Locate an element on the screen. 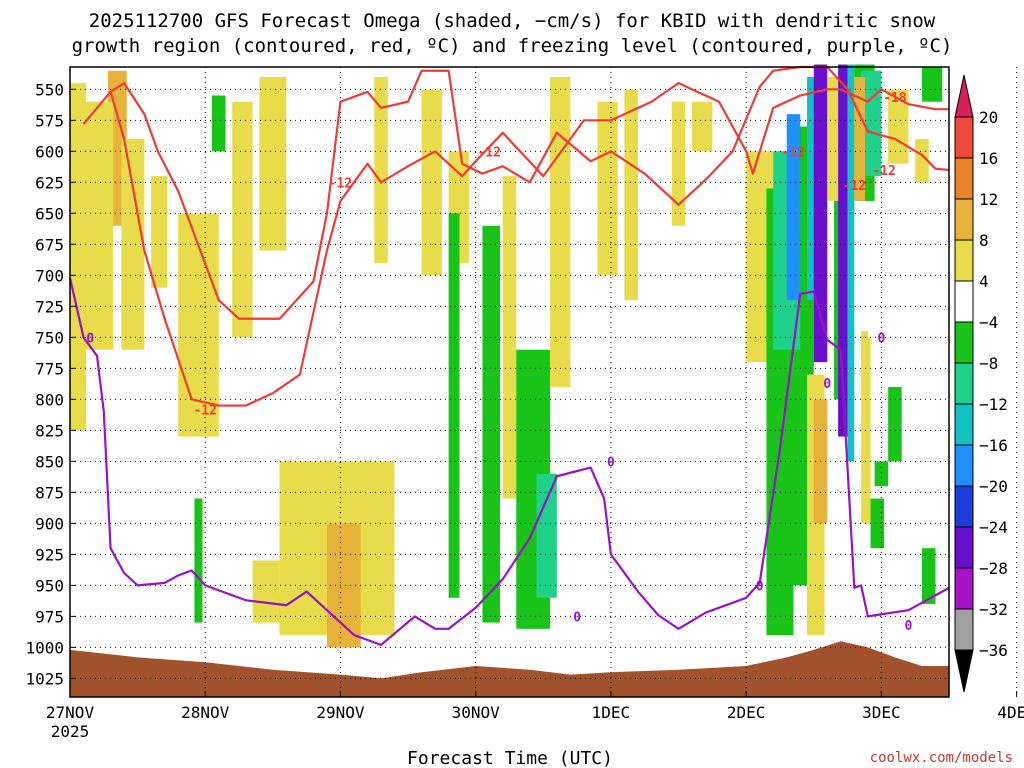 The width and height of the screenshot is (1024, 768). x-tick-label: 4DEC is located at coordinates (1010, 712).